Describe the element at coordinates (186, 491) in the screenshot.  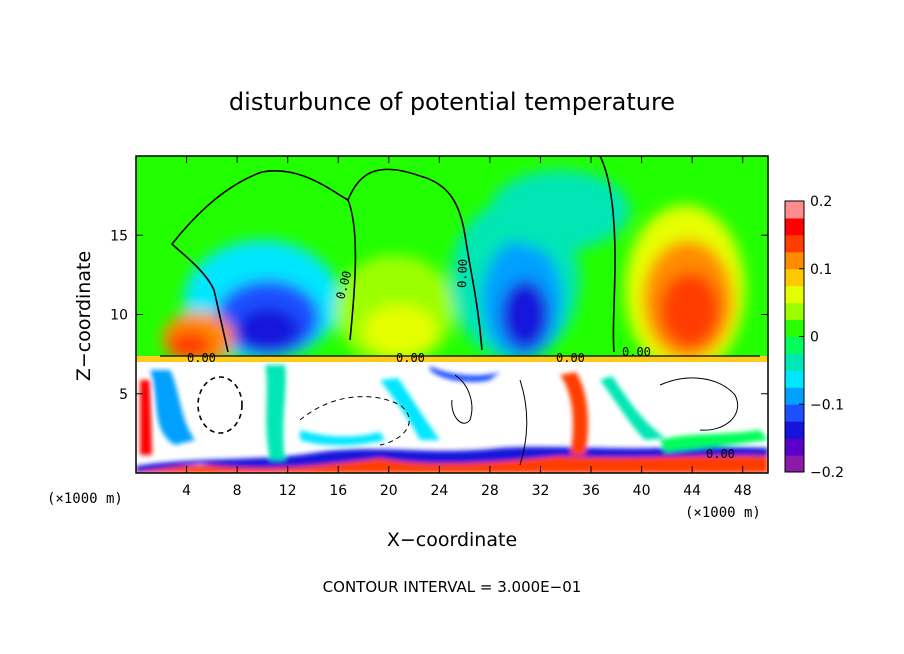
I see `x-tick-label: 4` at that location.